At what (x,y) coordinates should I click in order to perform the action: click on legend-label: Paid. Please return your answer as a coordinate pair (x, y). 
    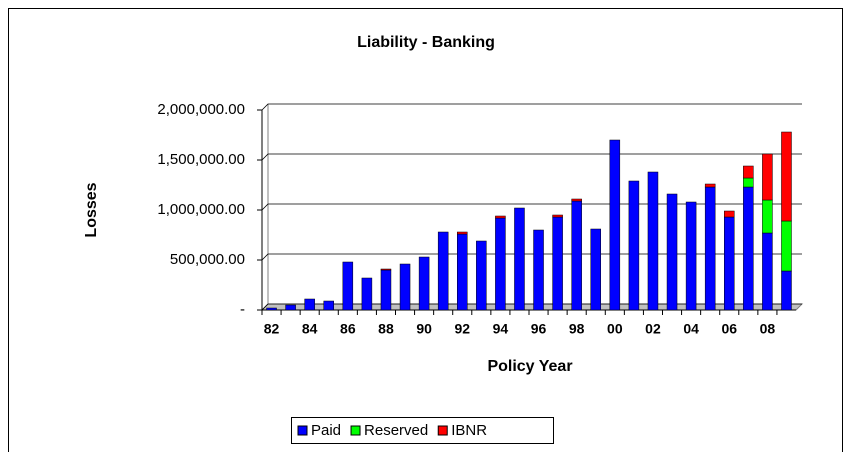
    Looking at the image, I should click on (326, 430).